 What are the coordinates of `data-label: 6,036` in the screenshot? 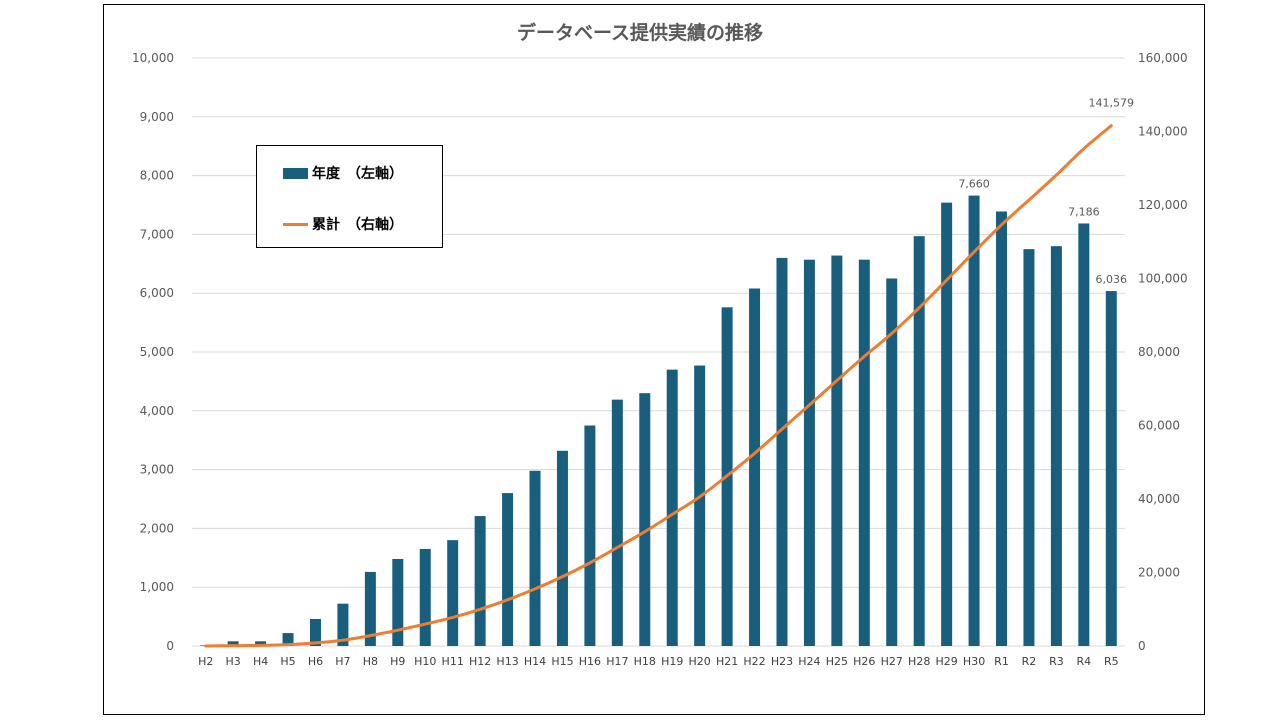 It's located at (1112, 279).